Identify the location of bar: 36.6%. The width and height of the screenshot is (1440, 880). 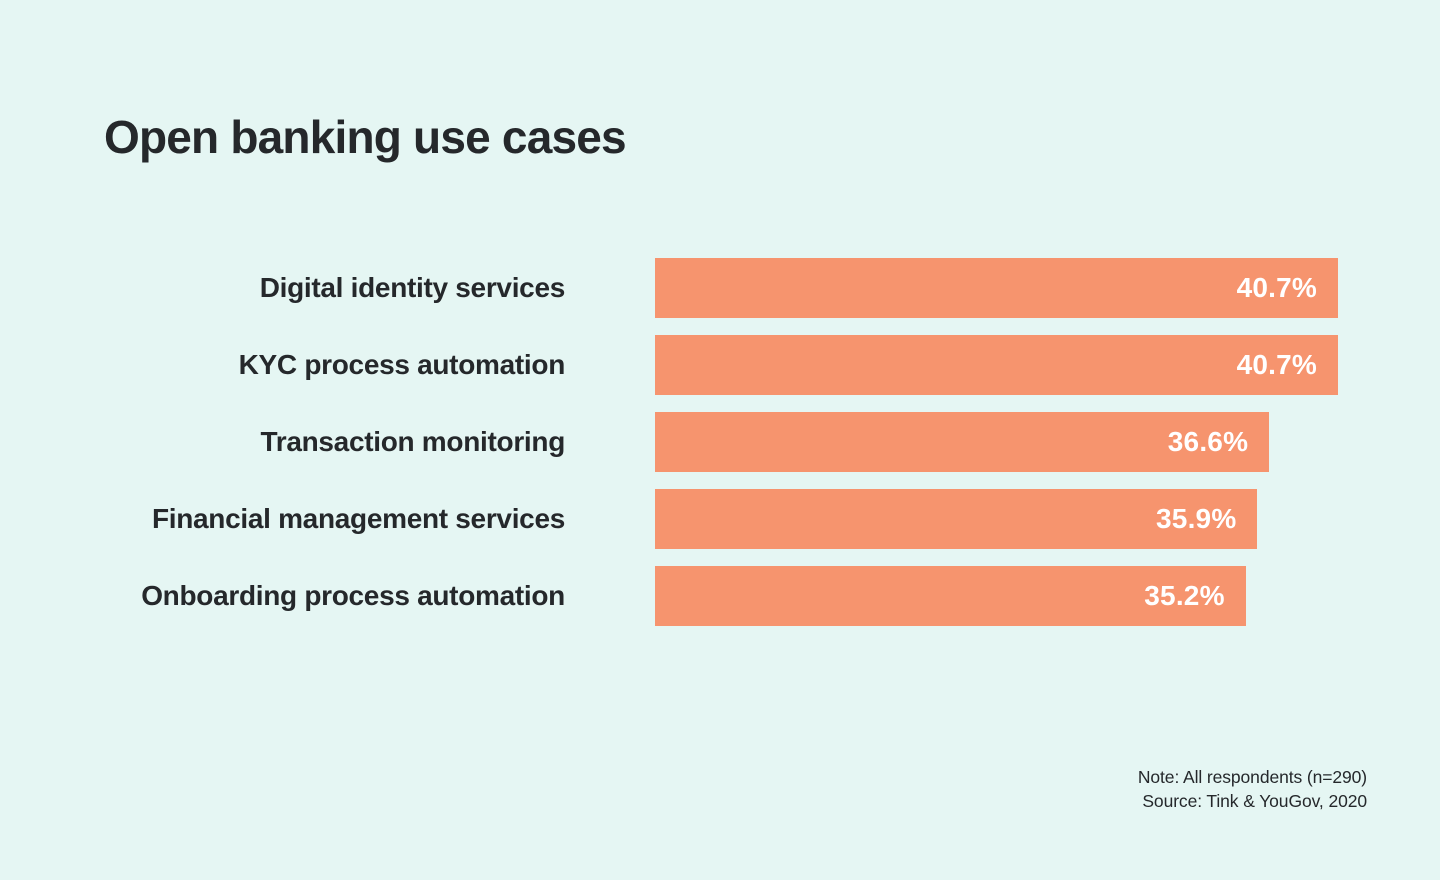
(962, 442).